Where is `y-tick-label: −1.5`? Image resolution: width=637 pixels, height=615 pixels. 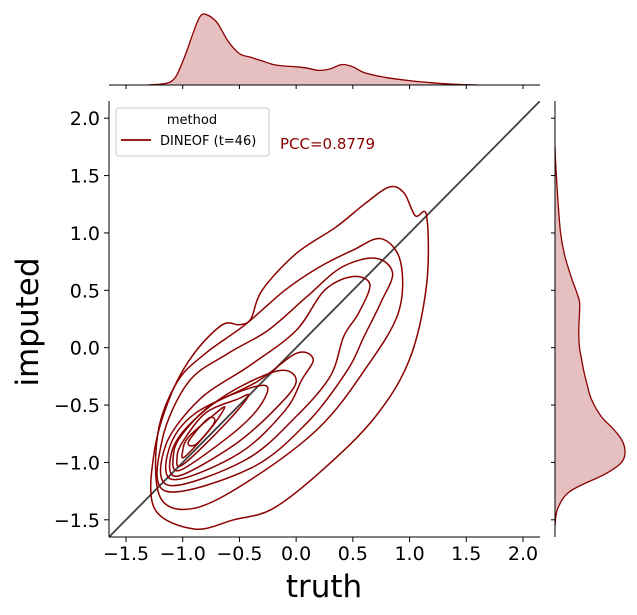 y-tick-label: −1.5 is located at coordinates (77, 521).